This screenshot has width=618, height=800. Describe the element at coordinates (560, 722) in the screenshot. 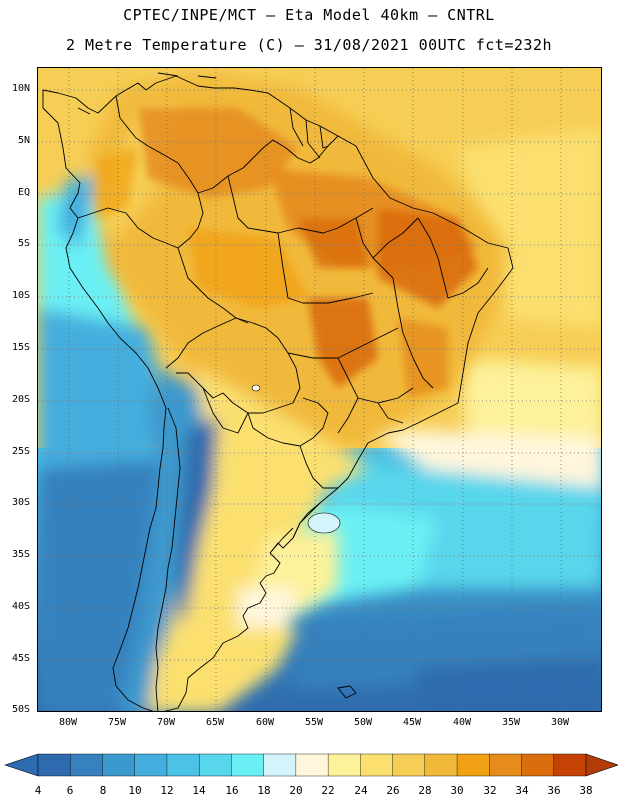

I see `lon-label-30w: 30W` at that location.